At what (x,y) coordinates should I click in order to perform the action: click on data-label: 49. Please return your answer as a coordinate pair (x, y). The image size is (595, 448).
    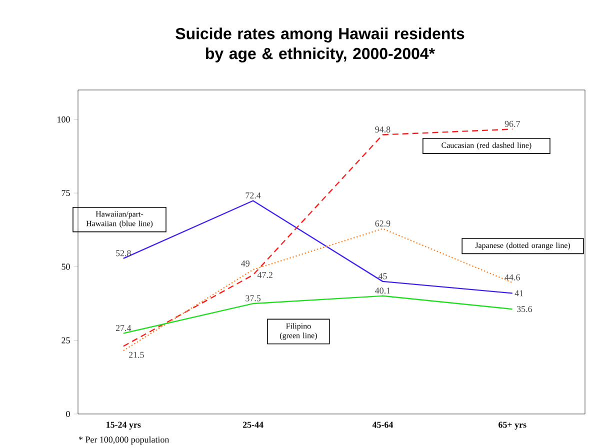
    Looking at the image, I should click on (245, 263).